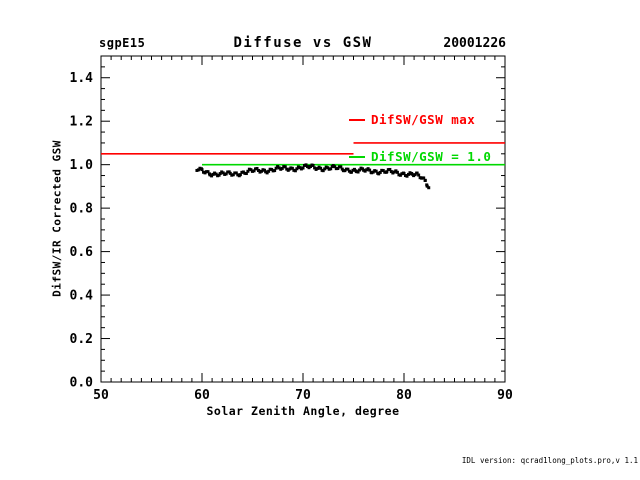 This screenshot has width=640, height=480. I want to click on y-tick-label: 1.4, so click(82, 78).